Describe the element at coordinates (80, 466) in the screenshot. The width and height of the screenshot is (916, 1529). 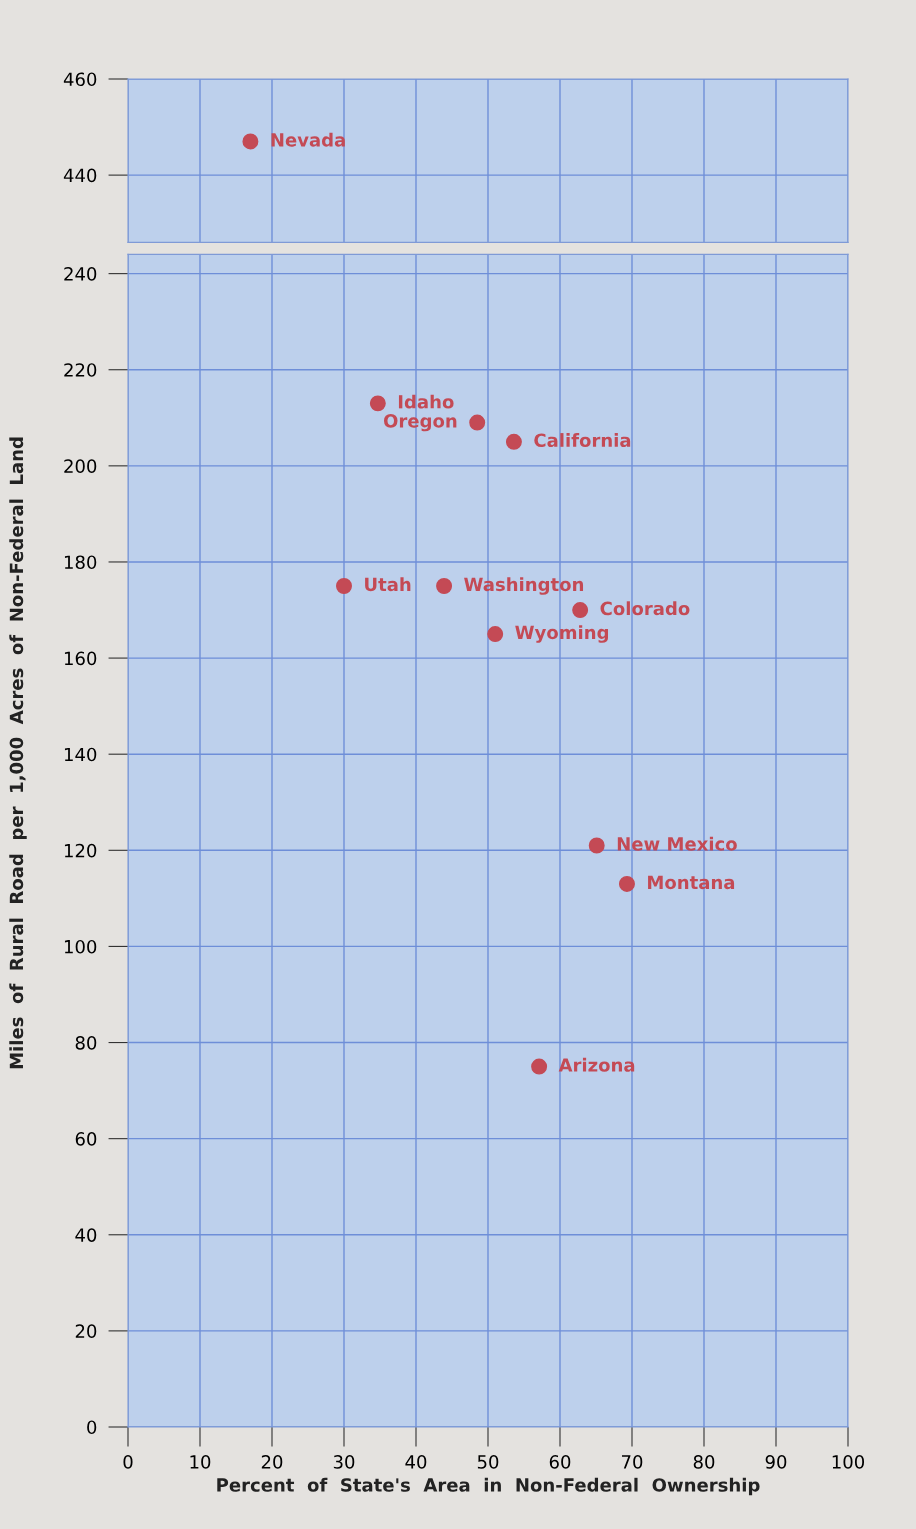
I see `y-tick-label: 200` at that location.